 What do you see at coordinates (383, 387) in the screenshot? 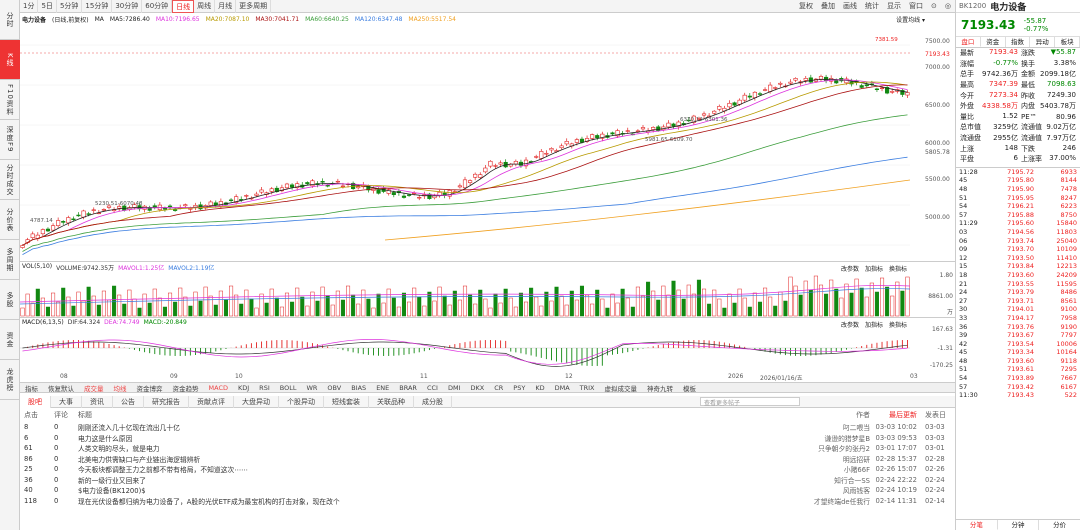
I see `indicator-tab-13: ENE` at bounding box center [383, 387].